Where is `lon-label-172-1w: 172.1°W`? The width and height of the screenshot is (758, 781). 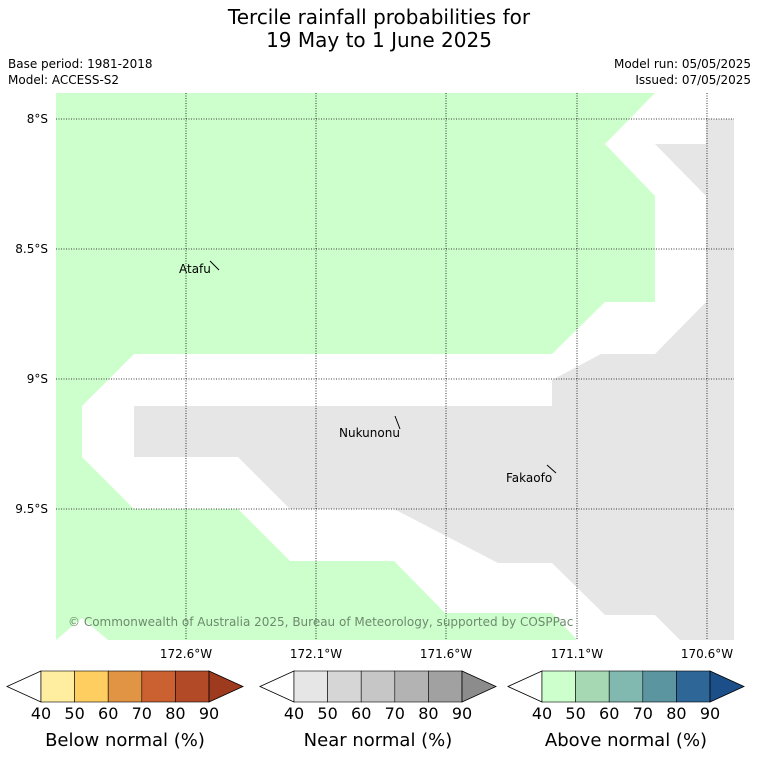
lon-label-172-1w: 172.1°W is located at coordinates (316, 654).